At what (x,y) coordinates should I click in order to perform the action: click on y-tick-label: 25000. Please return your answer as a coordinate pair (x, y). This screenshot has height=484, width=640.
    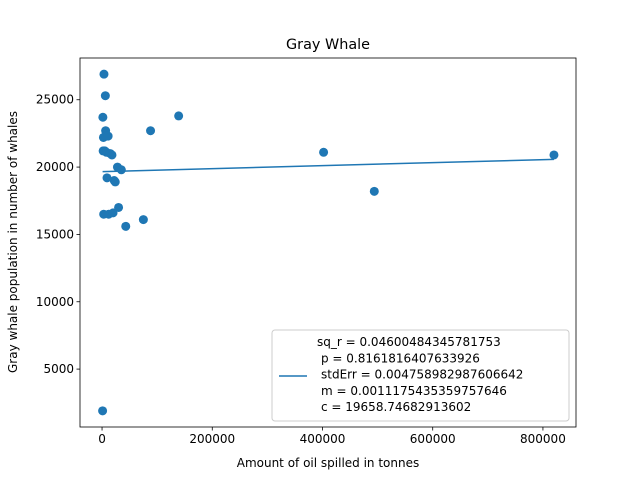
    Looking at the image, I should click on (55, 100).